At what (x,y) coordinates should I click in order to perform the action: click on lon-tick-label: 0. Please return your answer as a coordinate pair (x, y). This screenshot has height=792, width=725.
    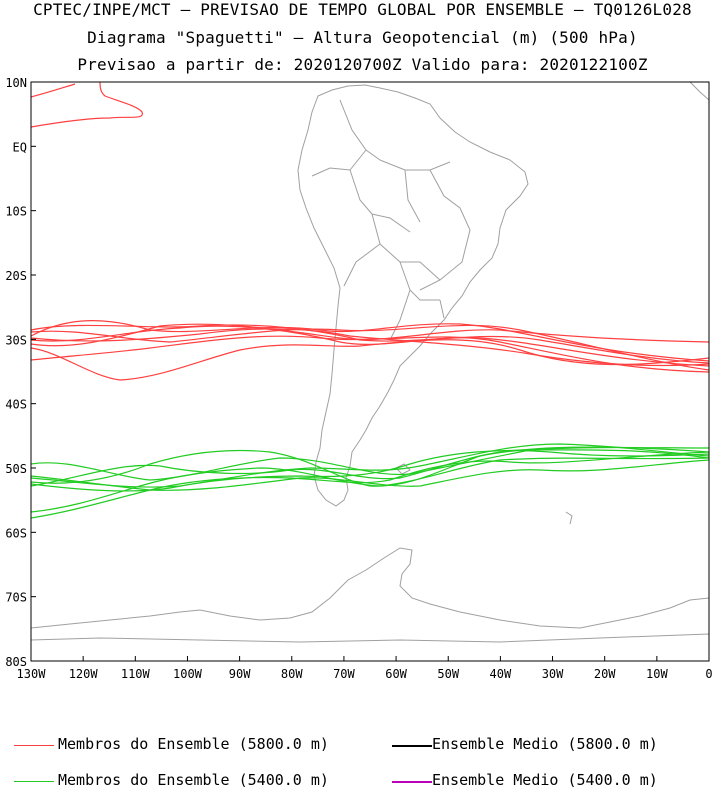
    Looking at the image, I should click on (708, 674).